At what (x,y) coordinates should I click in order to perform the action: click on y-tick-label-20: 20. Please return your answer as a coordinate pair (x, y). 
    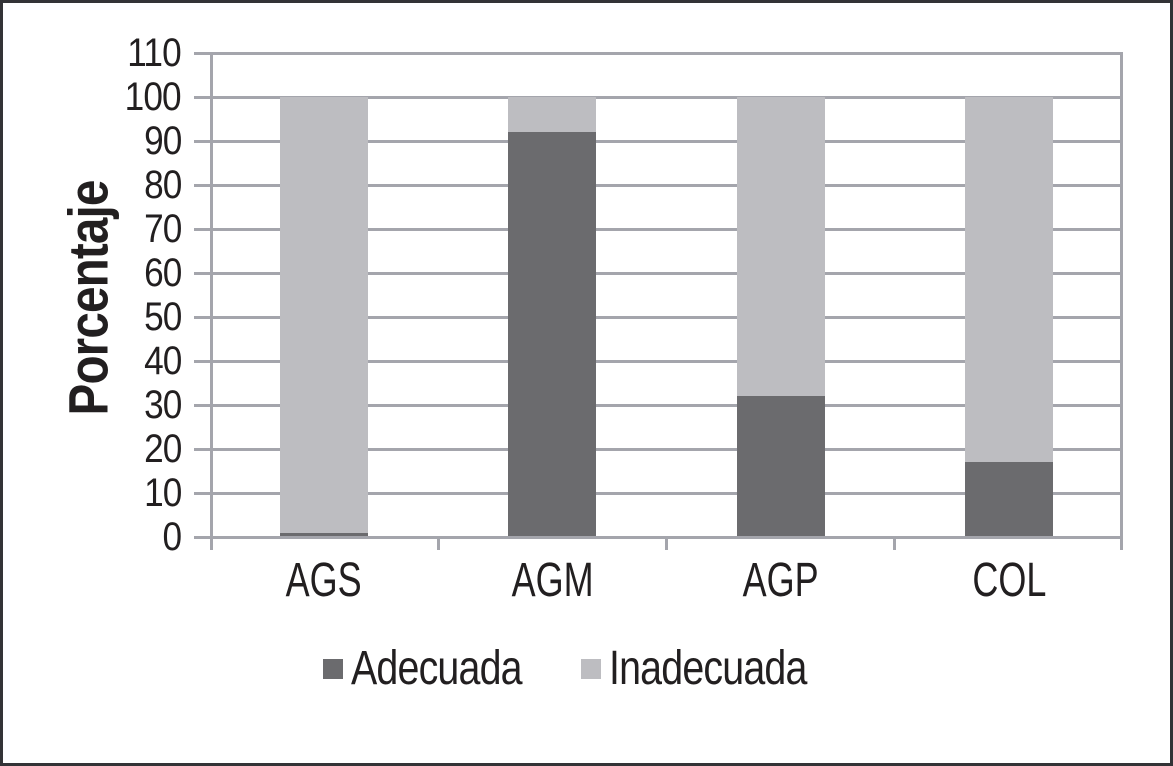
    Looking at the image, I should click on (92, 449).